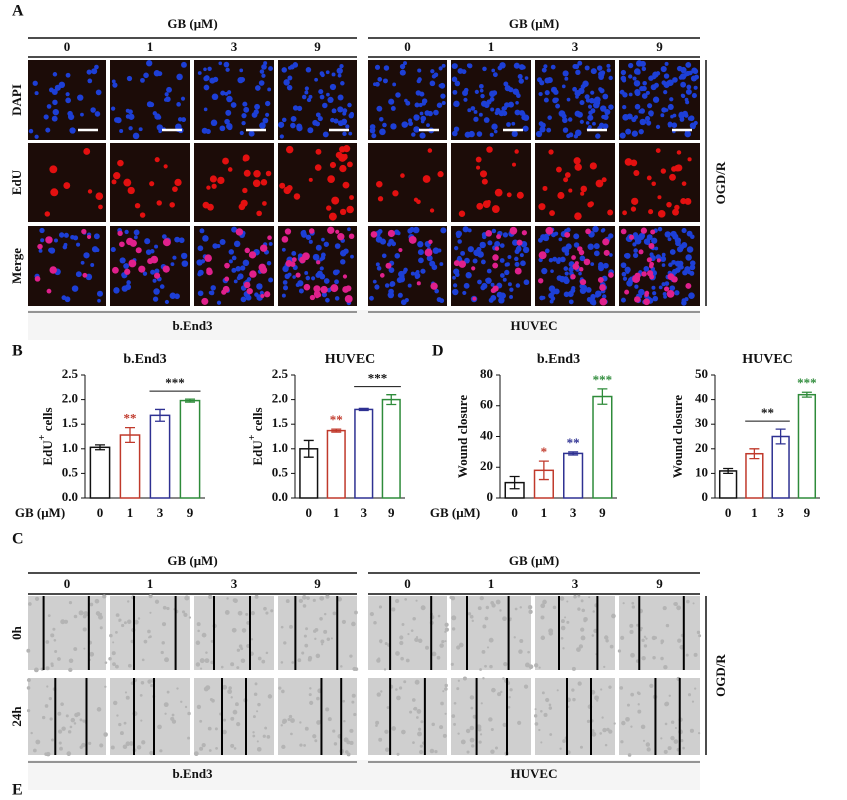  Describe the element at coordinates (514, 512) in the screenshot. I see `x-tick-label: 0` at that location.